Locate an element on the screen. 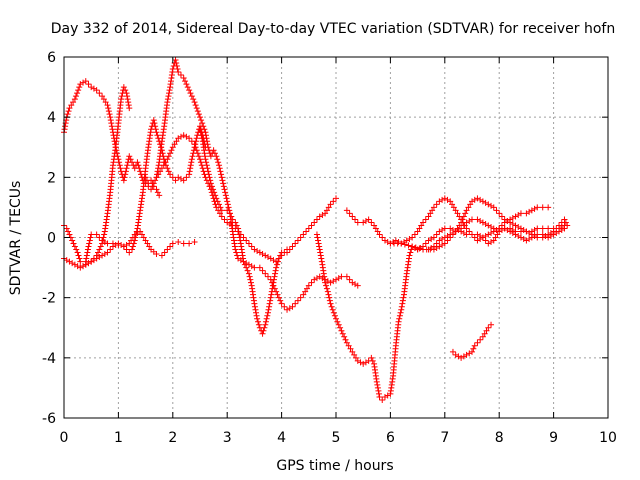 The image size is (640, 480). x-tick-label: 9 is located at coordinates (553, 438).